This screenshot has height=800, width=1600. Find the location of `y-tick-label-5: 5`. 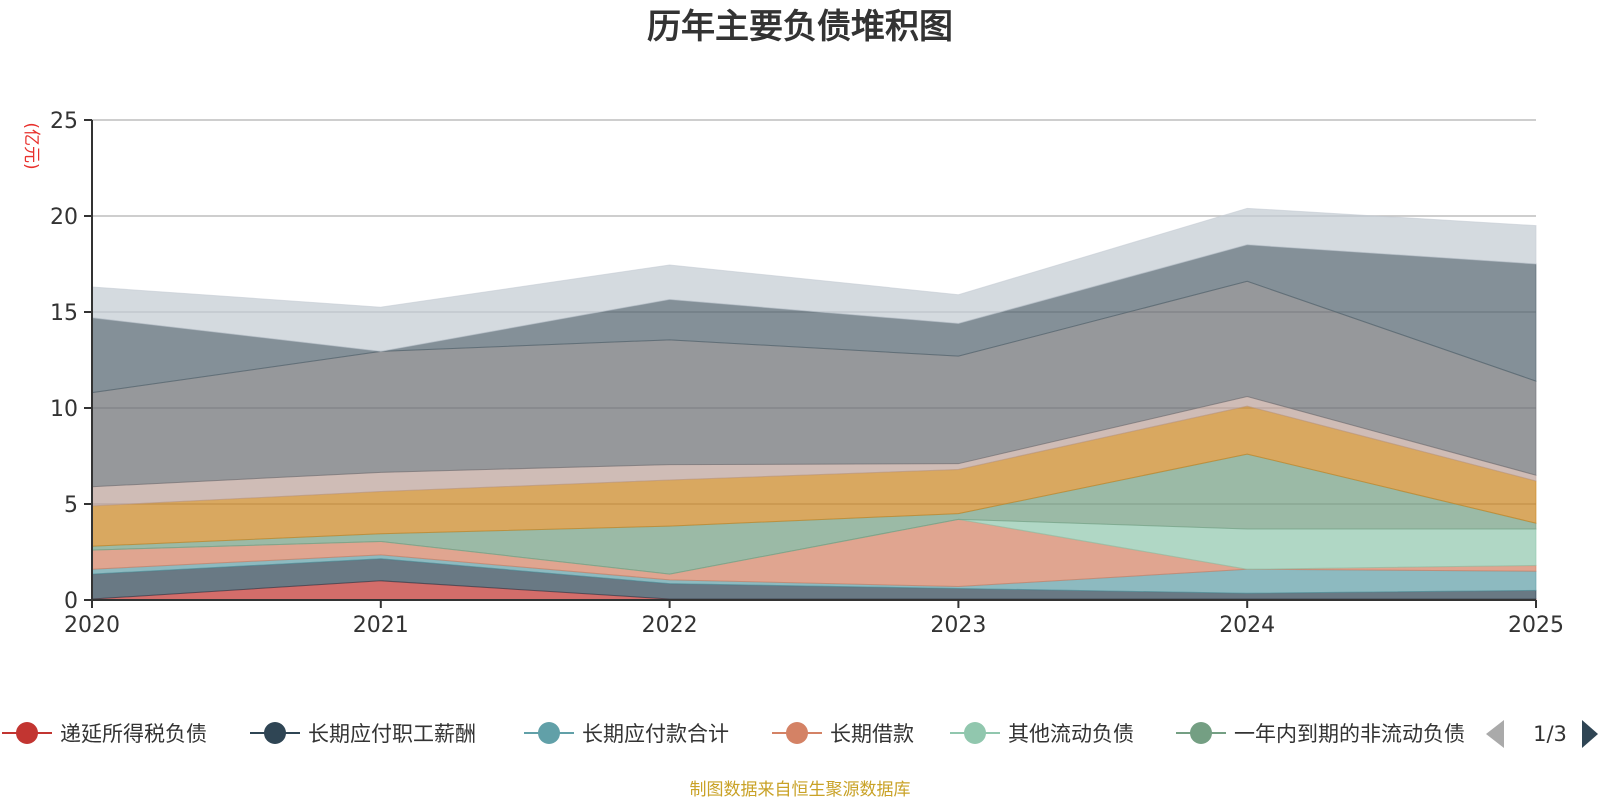

y-tick-label-5: 5 is located at coordinates (71, 505).